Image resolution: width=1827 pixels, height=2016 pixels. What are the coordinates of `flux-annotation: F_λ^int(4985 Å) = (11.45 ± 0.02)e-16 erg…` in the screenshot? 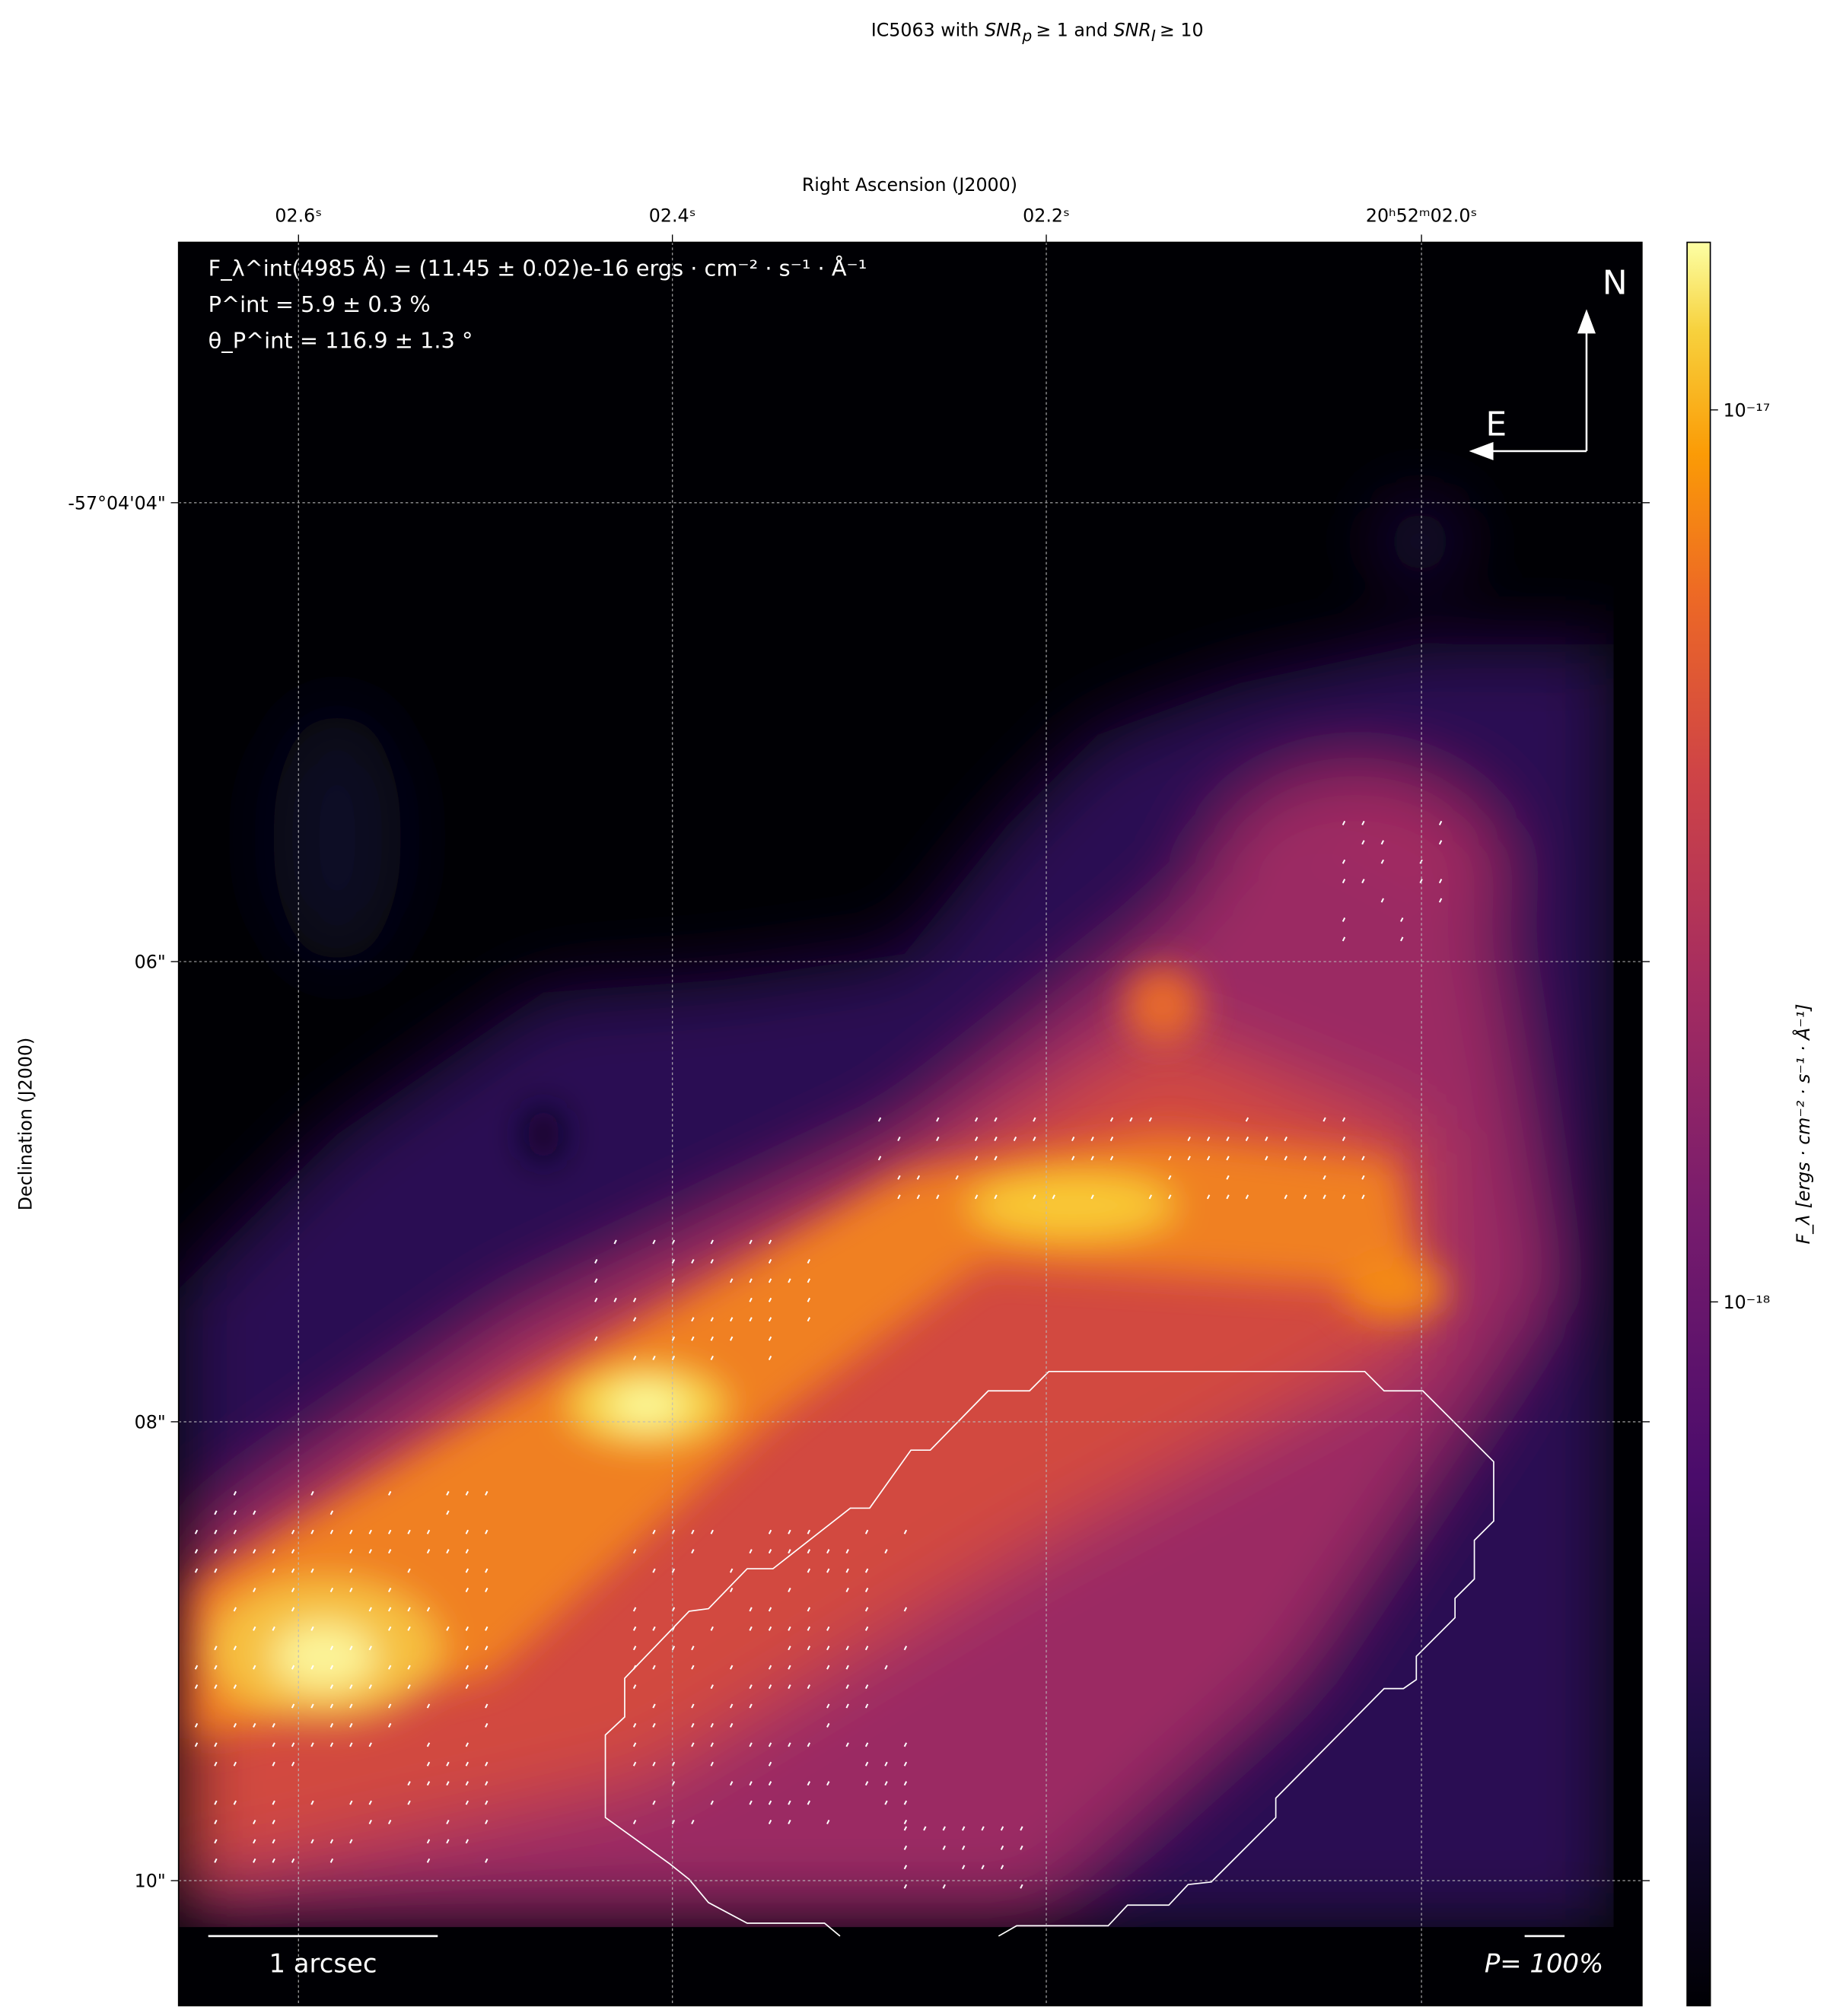 It's located at (537, 268).